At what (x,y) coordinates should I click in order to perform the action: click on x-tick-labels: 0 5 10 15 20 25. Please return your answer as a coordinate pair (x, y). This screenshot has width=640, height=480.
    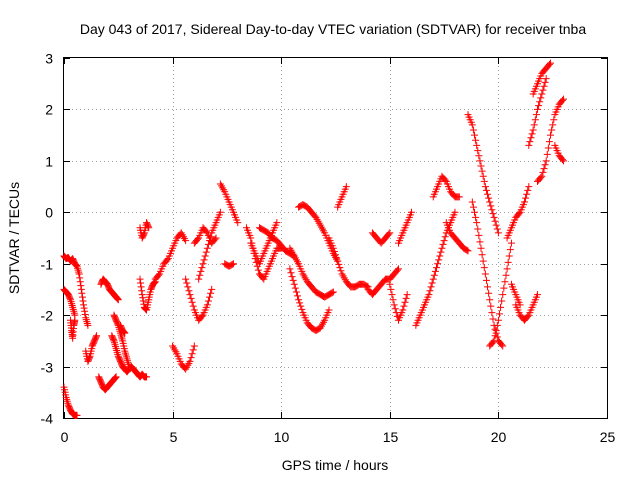
    Looking at the image, I should click on (338, 437).